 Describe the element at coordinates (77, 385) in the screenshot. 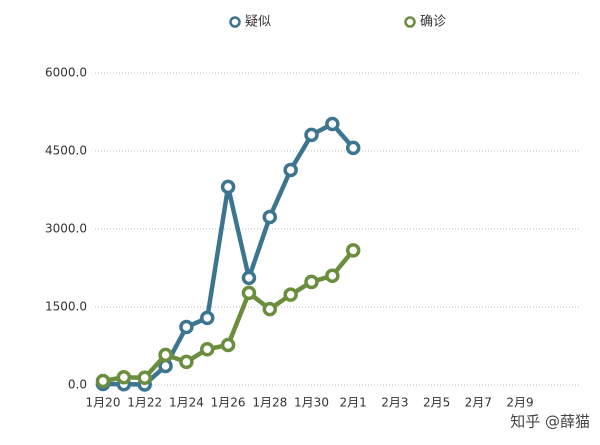

I see `y-tick-label: 0.0` at that location.